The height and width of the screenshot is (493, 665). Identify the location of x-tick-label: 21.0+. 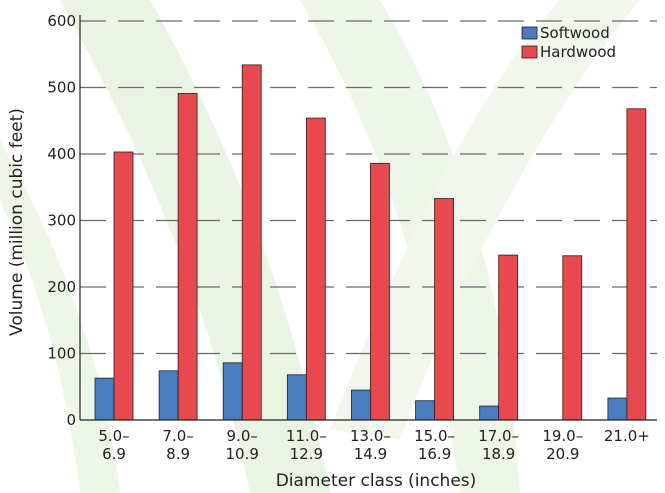
(627, 436).